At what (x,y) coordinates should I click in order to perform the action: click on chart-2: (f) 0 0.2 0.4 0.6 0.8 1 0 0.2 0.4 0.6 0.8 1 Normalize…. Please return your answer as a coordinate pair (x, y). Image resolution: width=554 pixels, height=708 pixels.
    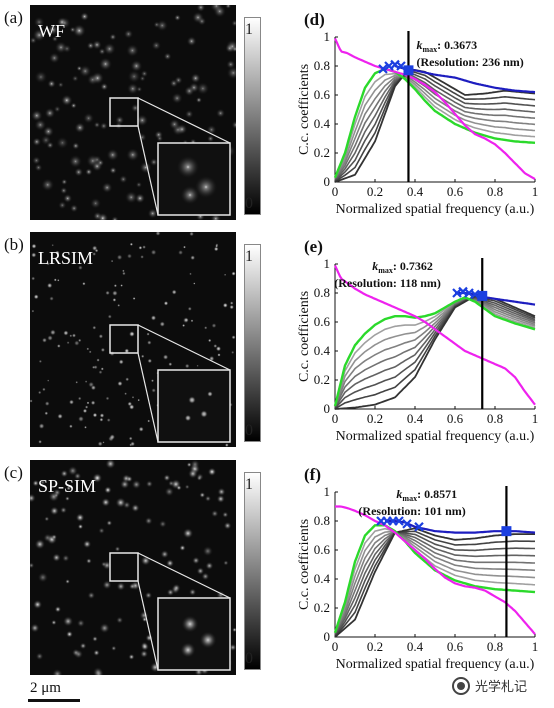
    Looking at the image, I should click on (417, 568).